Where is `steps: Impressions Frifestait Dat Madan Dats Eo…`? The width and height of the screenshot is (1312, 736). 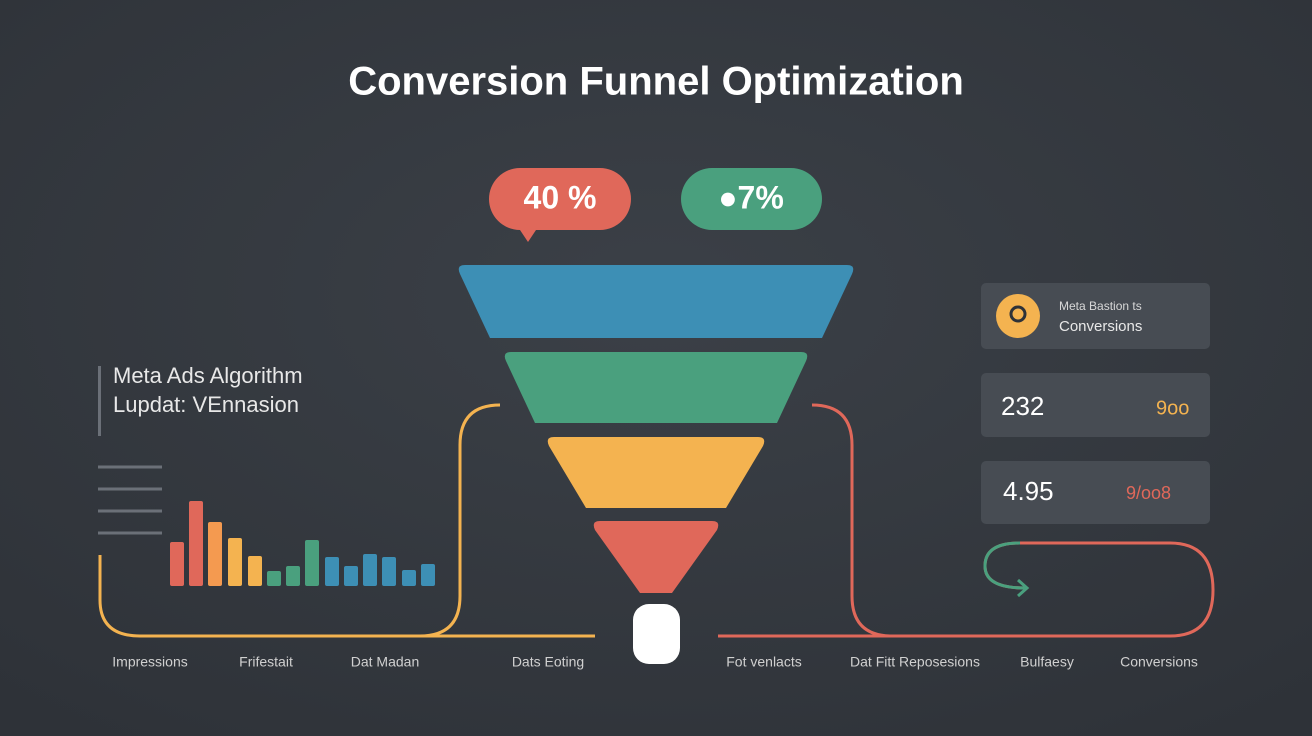
steps: Impressions Frifestait Dat Madan Dats Eo… is located at coordinates (655, 662).